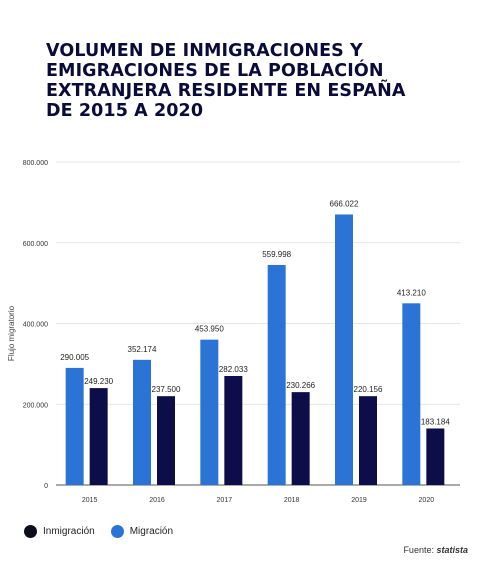 The image size is (480, 571). Describe the element at coordinates (11, 333) in the screenshot. I see `y-axis-label: Flujo migratorio` at that location.